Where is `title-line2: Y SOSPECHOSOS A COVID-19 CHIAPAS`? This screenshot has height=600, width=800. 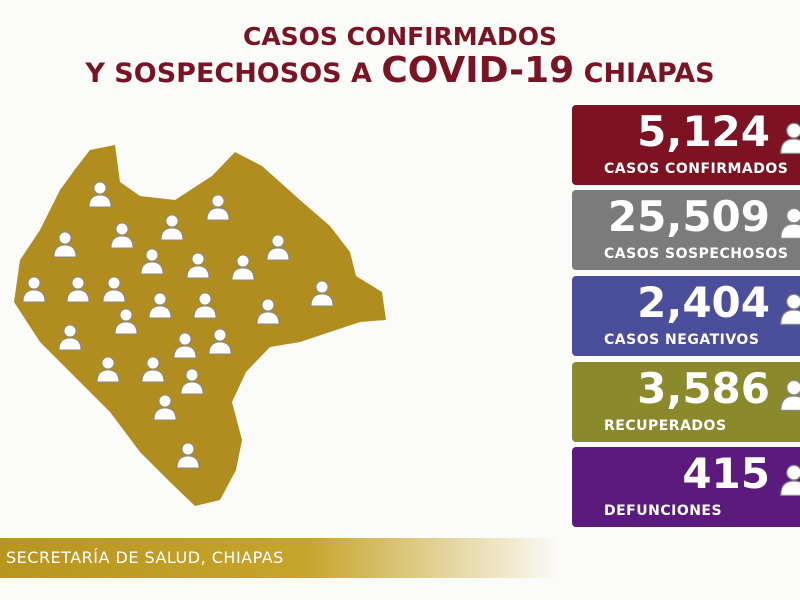 title-line2: Y SOSPECHOSOS A COVID-19 CHIAPAS is located at coordinates (400, 70).